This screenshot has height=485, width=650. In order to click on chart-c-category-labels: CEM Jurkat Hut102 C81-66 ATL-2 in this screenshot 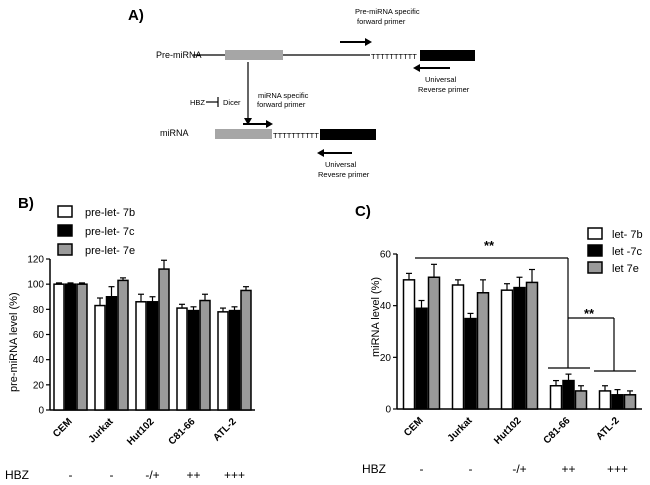, I will do `click(512, 431)`.